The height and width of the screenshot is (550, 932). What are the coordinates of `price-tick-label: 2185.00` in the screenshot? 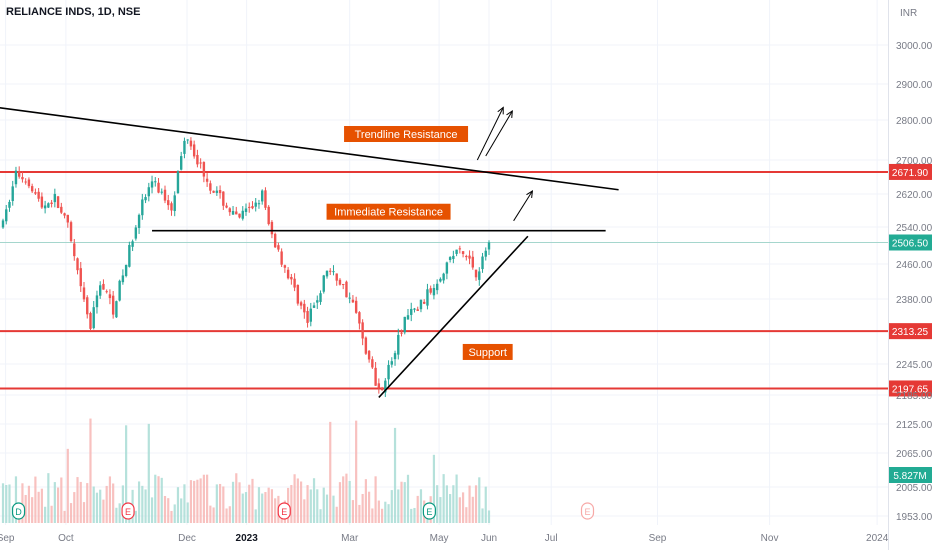 It's located at (914, 396).